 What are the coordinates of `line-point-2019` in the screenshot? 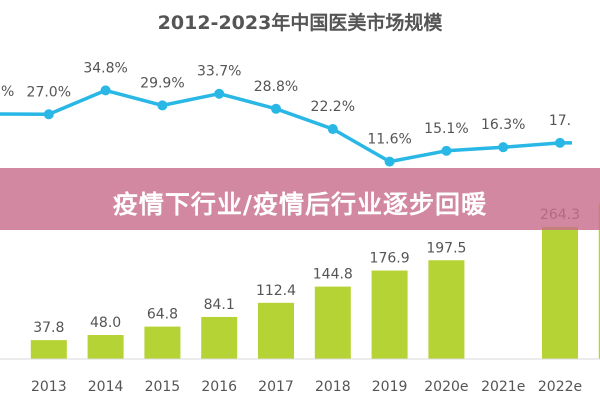 It's located at (389, 161).